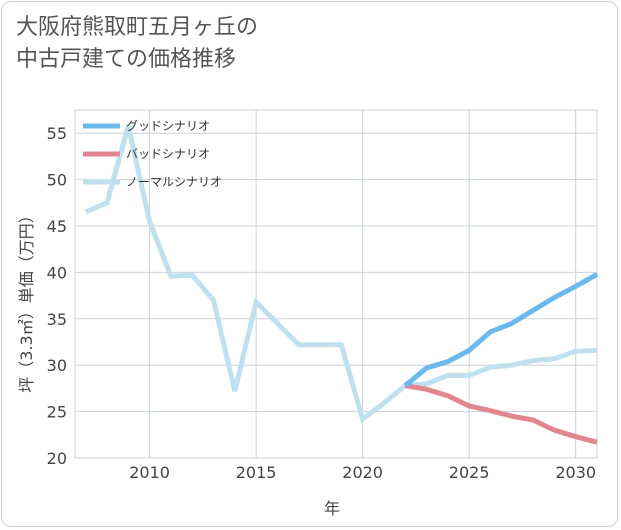  I want to click on x-tick-label: 2015, so click(256, 472).